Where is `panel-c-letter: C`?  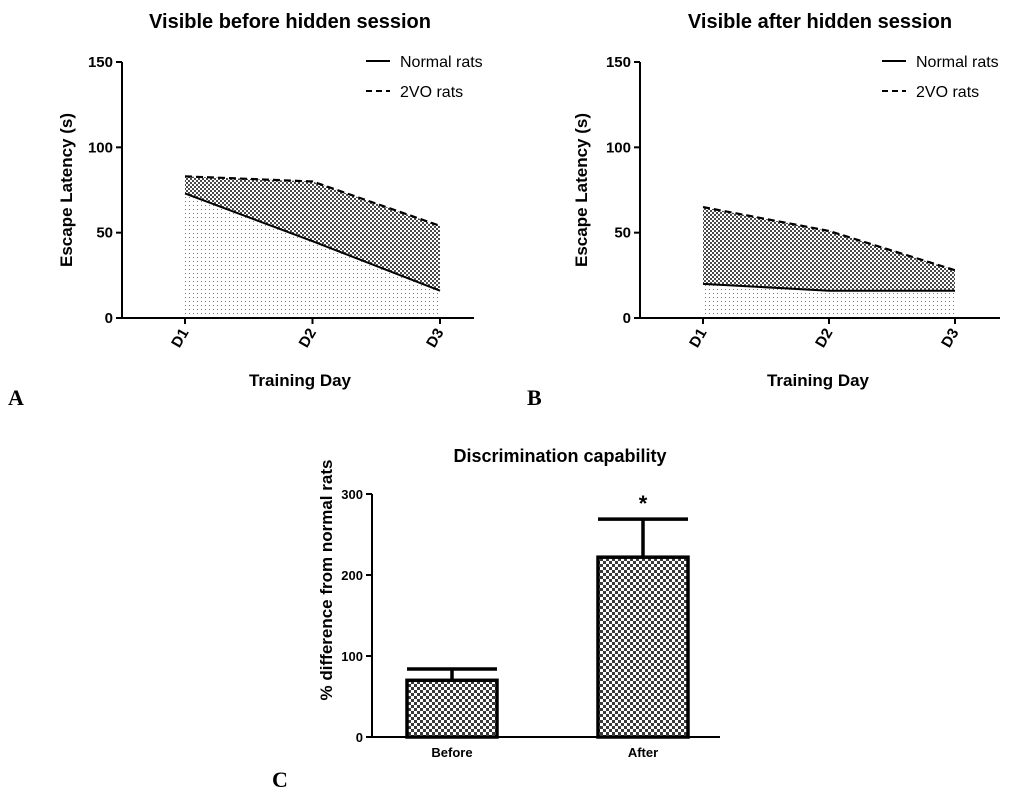
panel-c-letter: C is located at coordinates (280, 779).